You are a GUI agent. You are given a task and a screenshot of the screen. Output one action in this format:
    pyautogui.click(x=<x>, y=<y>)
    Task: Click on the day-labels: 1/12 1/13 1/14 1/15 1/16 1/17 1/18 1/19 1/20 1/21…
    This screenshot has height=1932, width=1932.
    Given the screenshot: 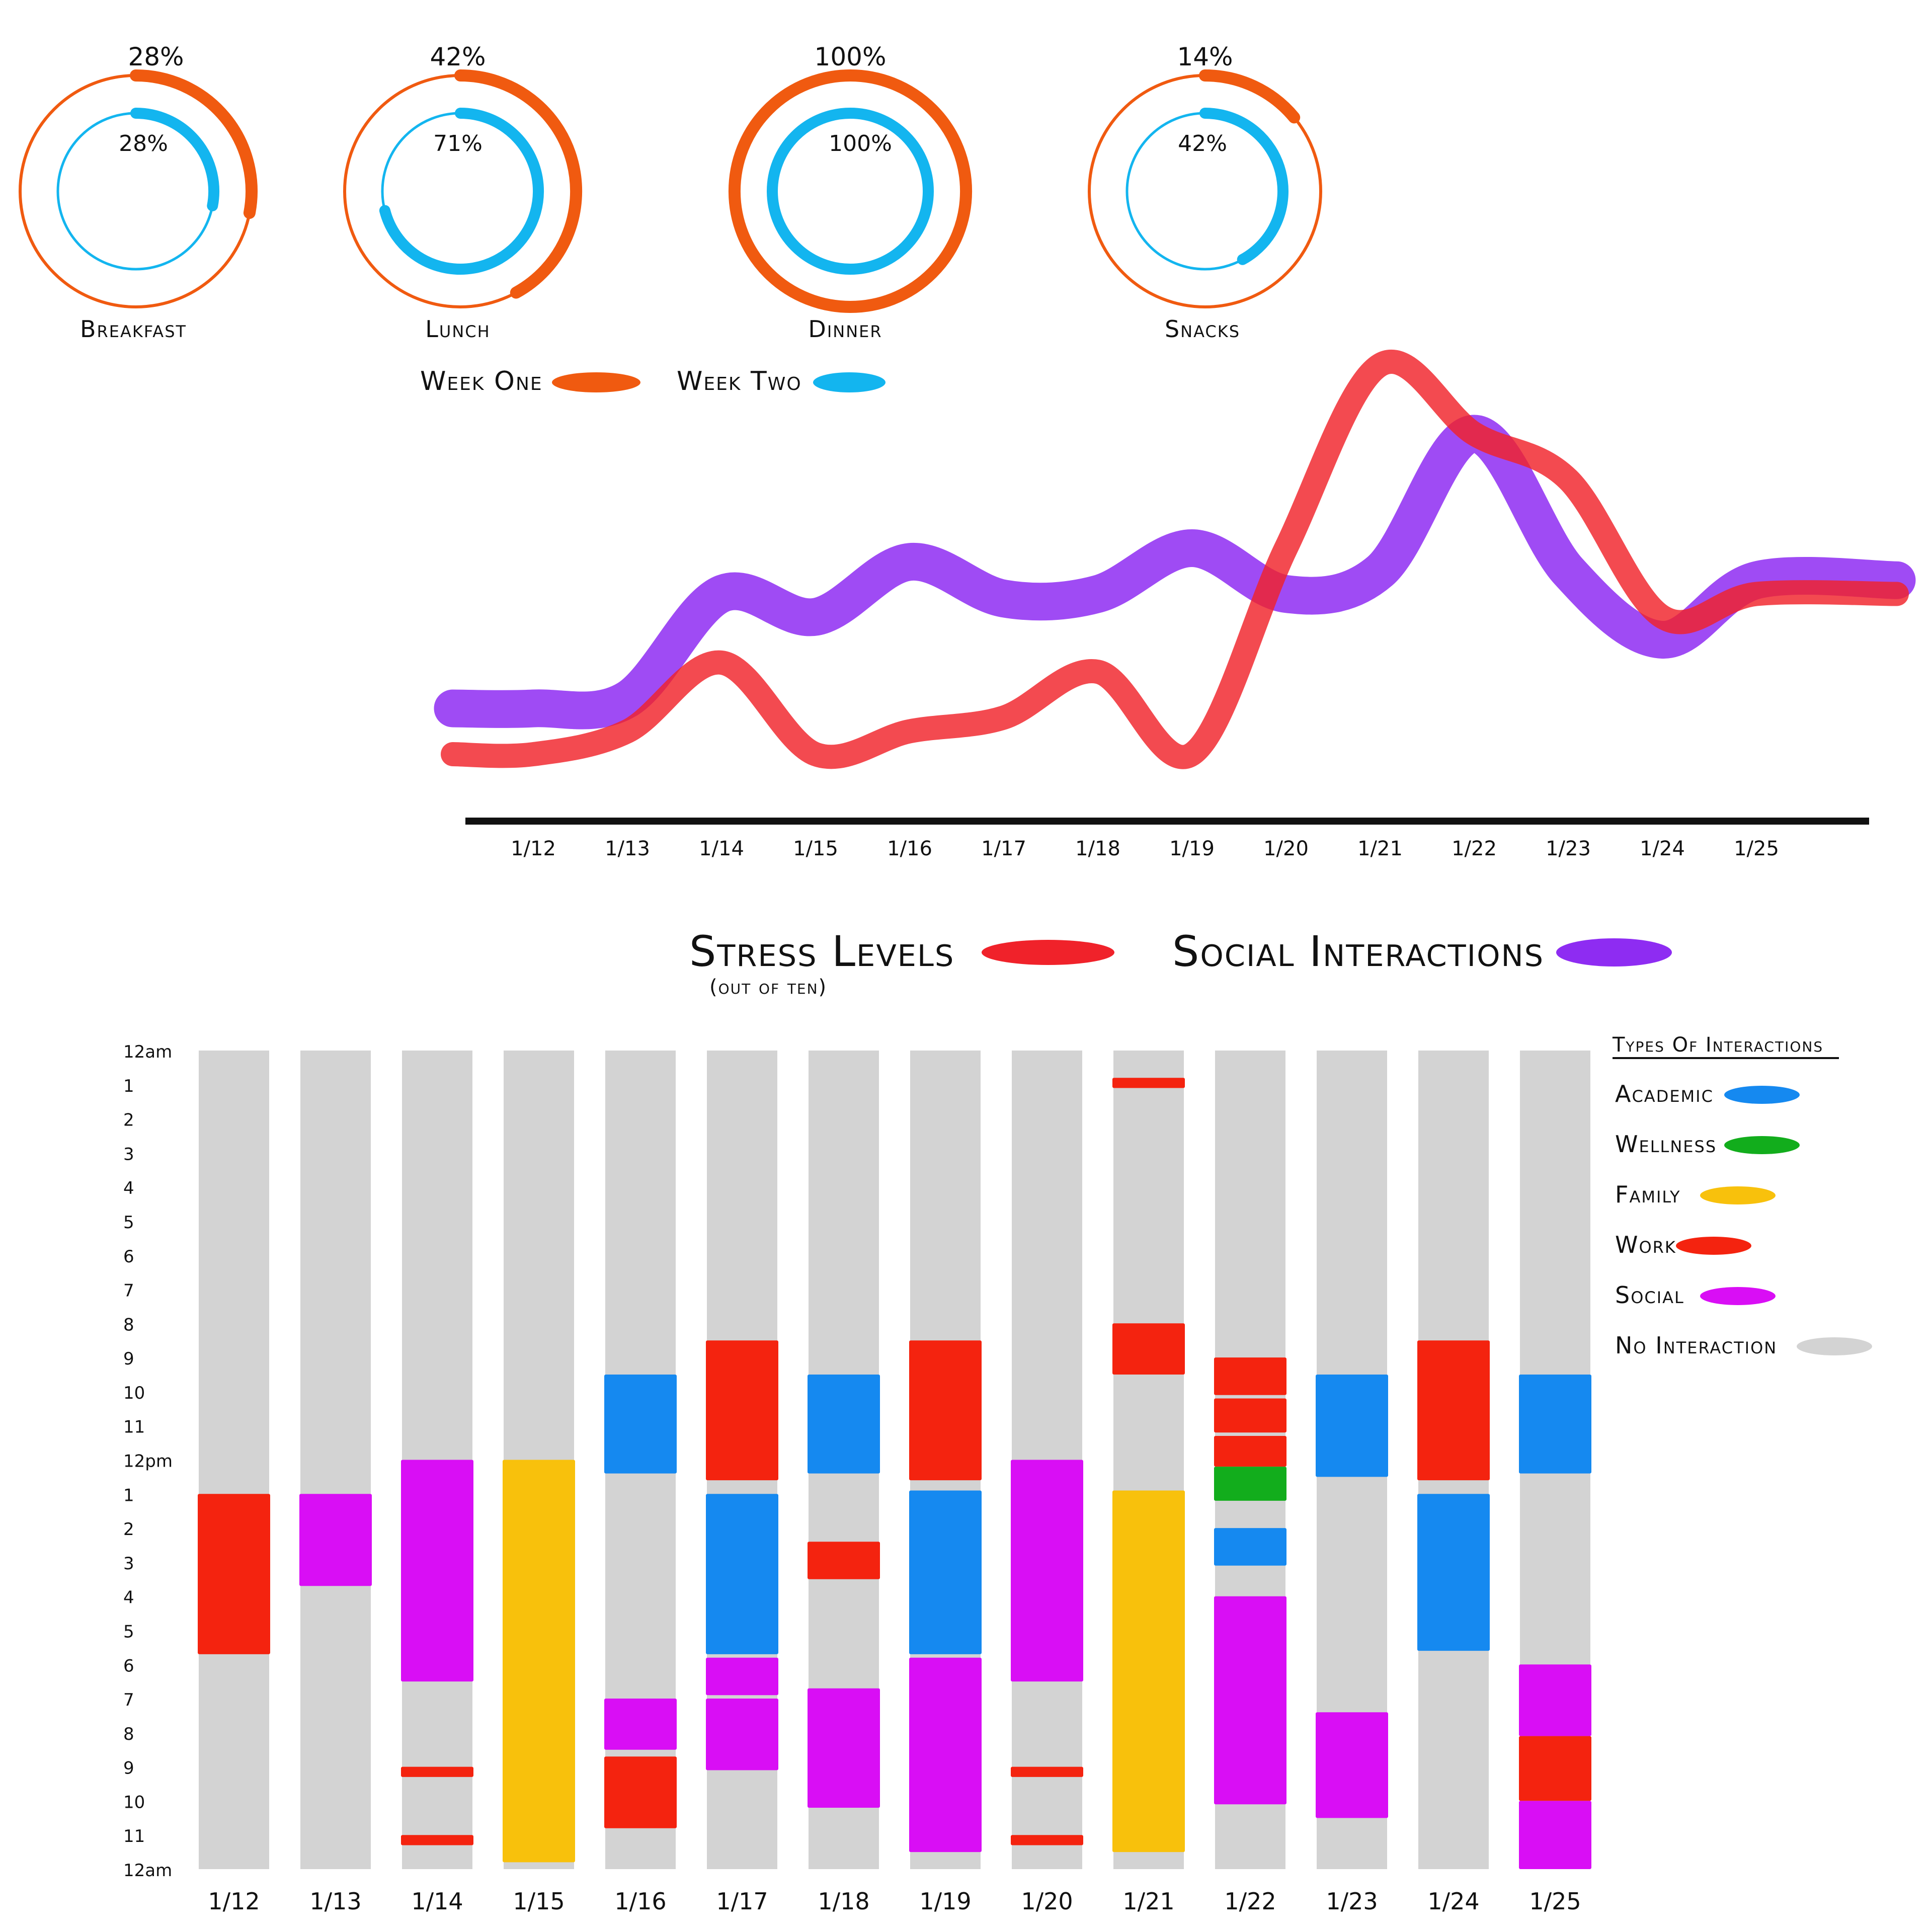 What is the action you would take?
    pyautogui.click(x=895, y=1902)
    